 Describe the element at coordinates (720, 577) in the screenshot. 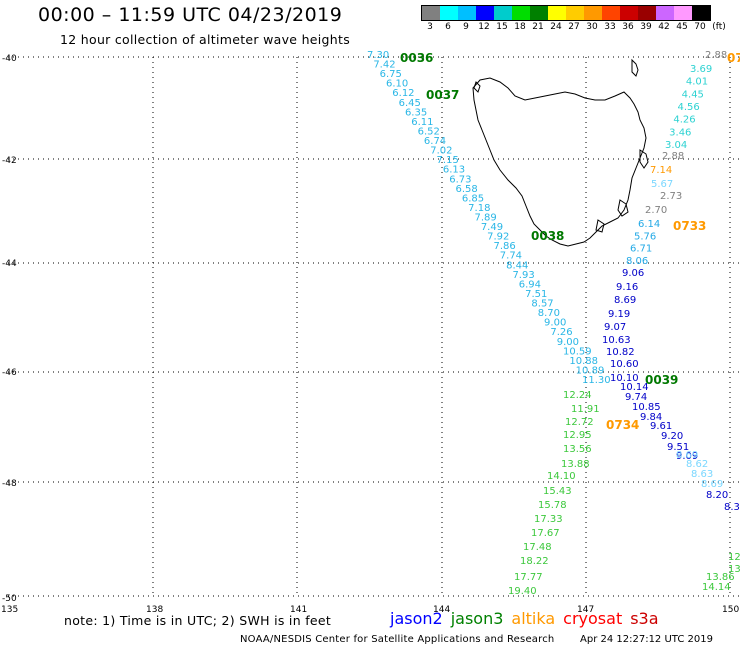

I see `wave-height-value: 13.86` at that location.